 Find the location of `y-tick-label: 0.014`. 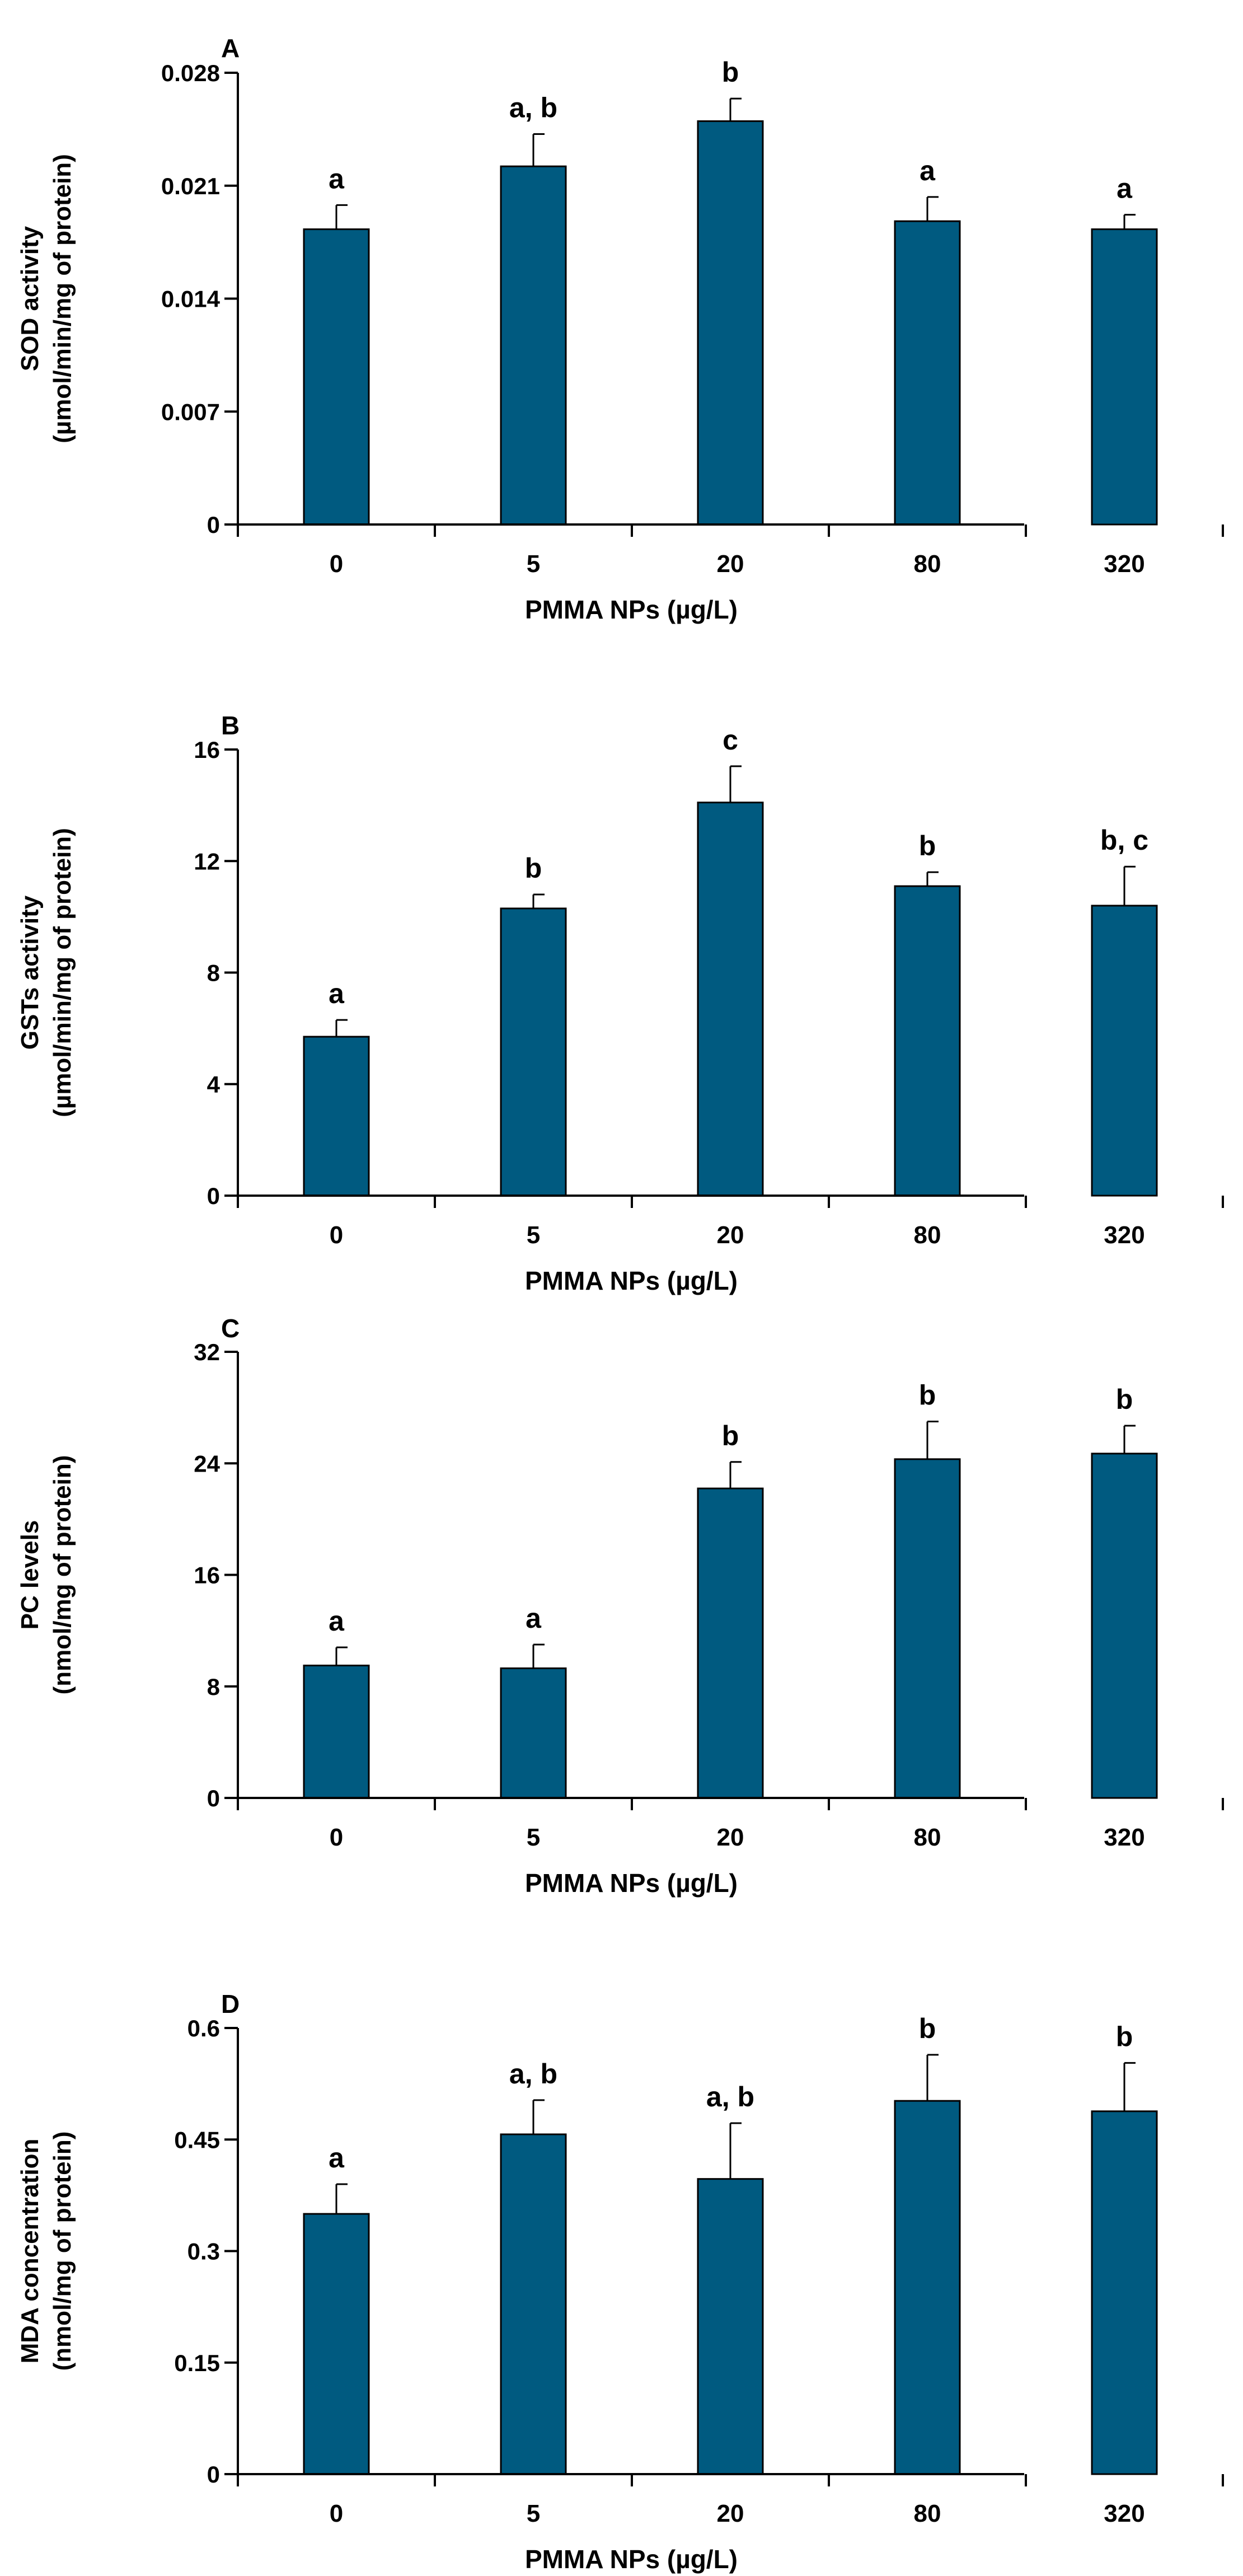

y-tick-label: 0.014 is located at coordinates (191, 299).